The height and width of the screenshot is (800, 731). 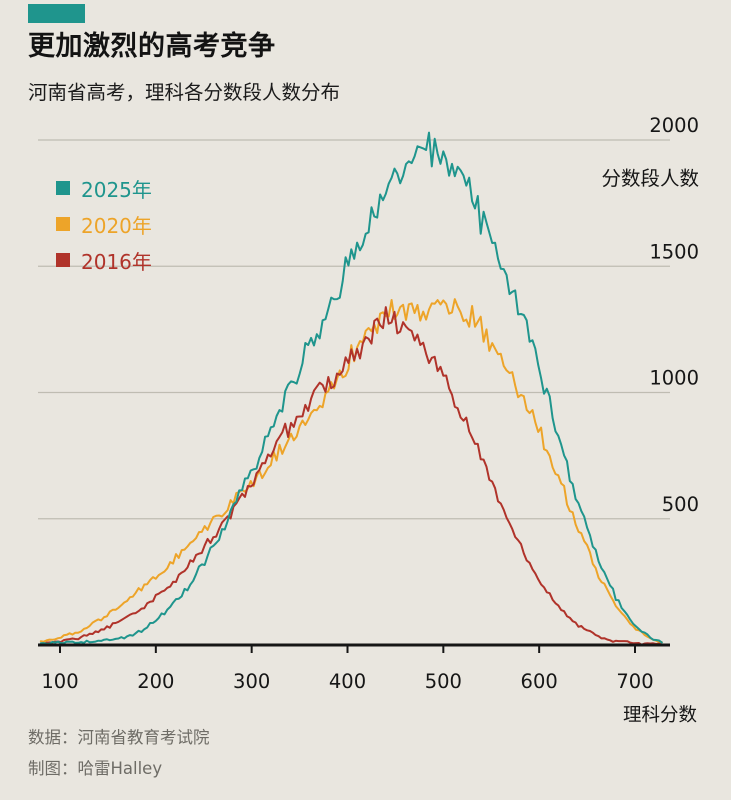 What do you see at coordinates (116, 225) in the screenshot?
I see `legend-label: 2020年` at bounding box center [116, 225].